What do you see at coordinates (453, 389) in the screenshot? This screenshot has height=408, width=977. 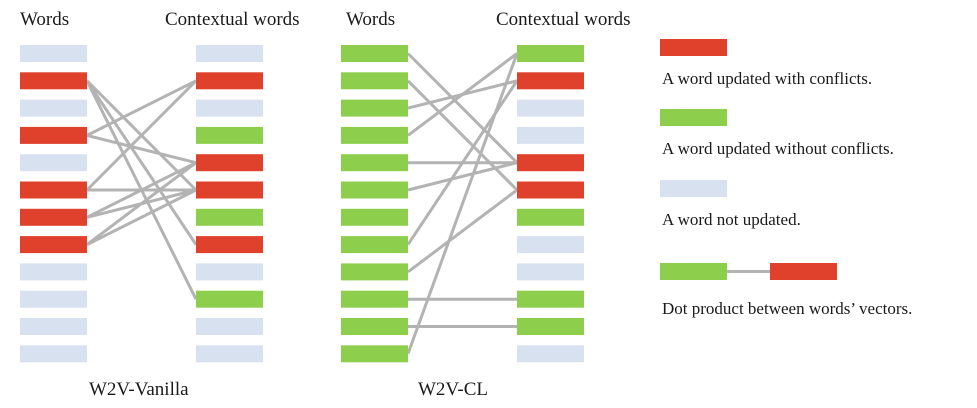 I see `cl-caption: W2V-CL` at bounding box center [453, 389].